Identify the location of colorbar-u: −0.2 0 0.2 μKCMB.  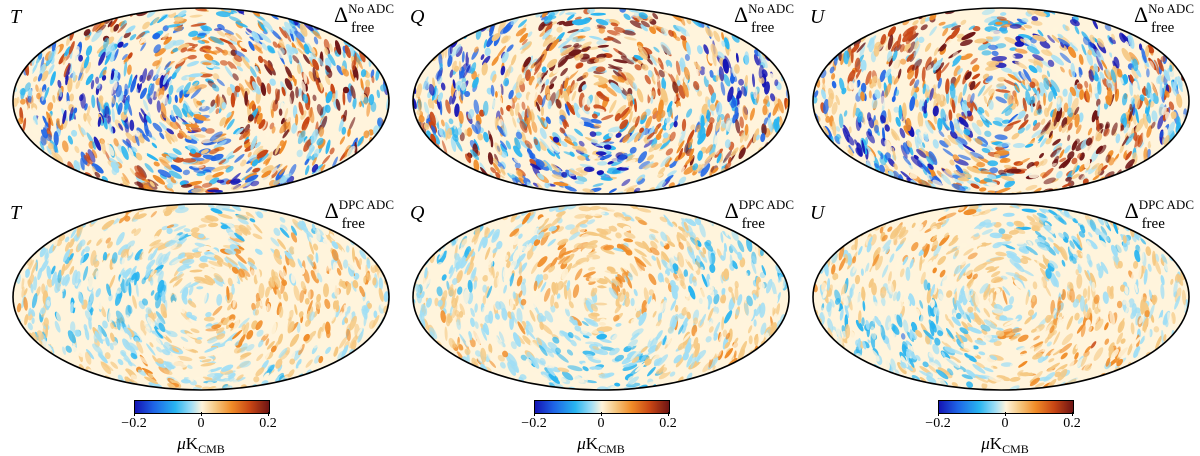
(1013, 427).